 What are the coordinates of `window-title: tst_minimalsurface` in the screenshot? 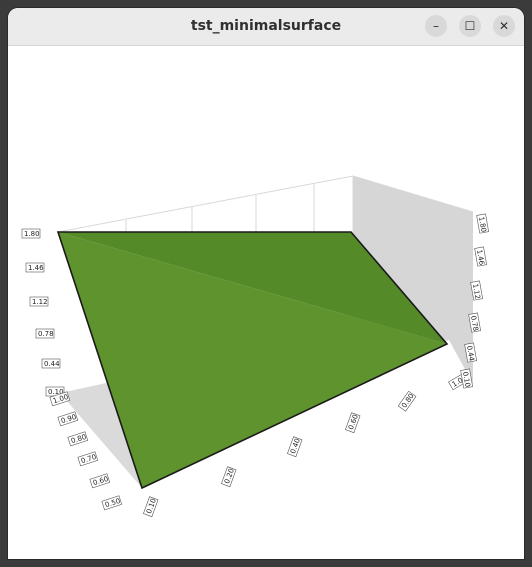 It's located at (266, 26).